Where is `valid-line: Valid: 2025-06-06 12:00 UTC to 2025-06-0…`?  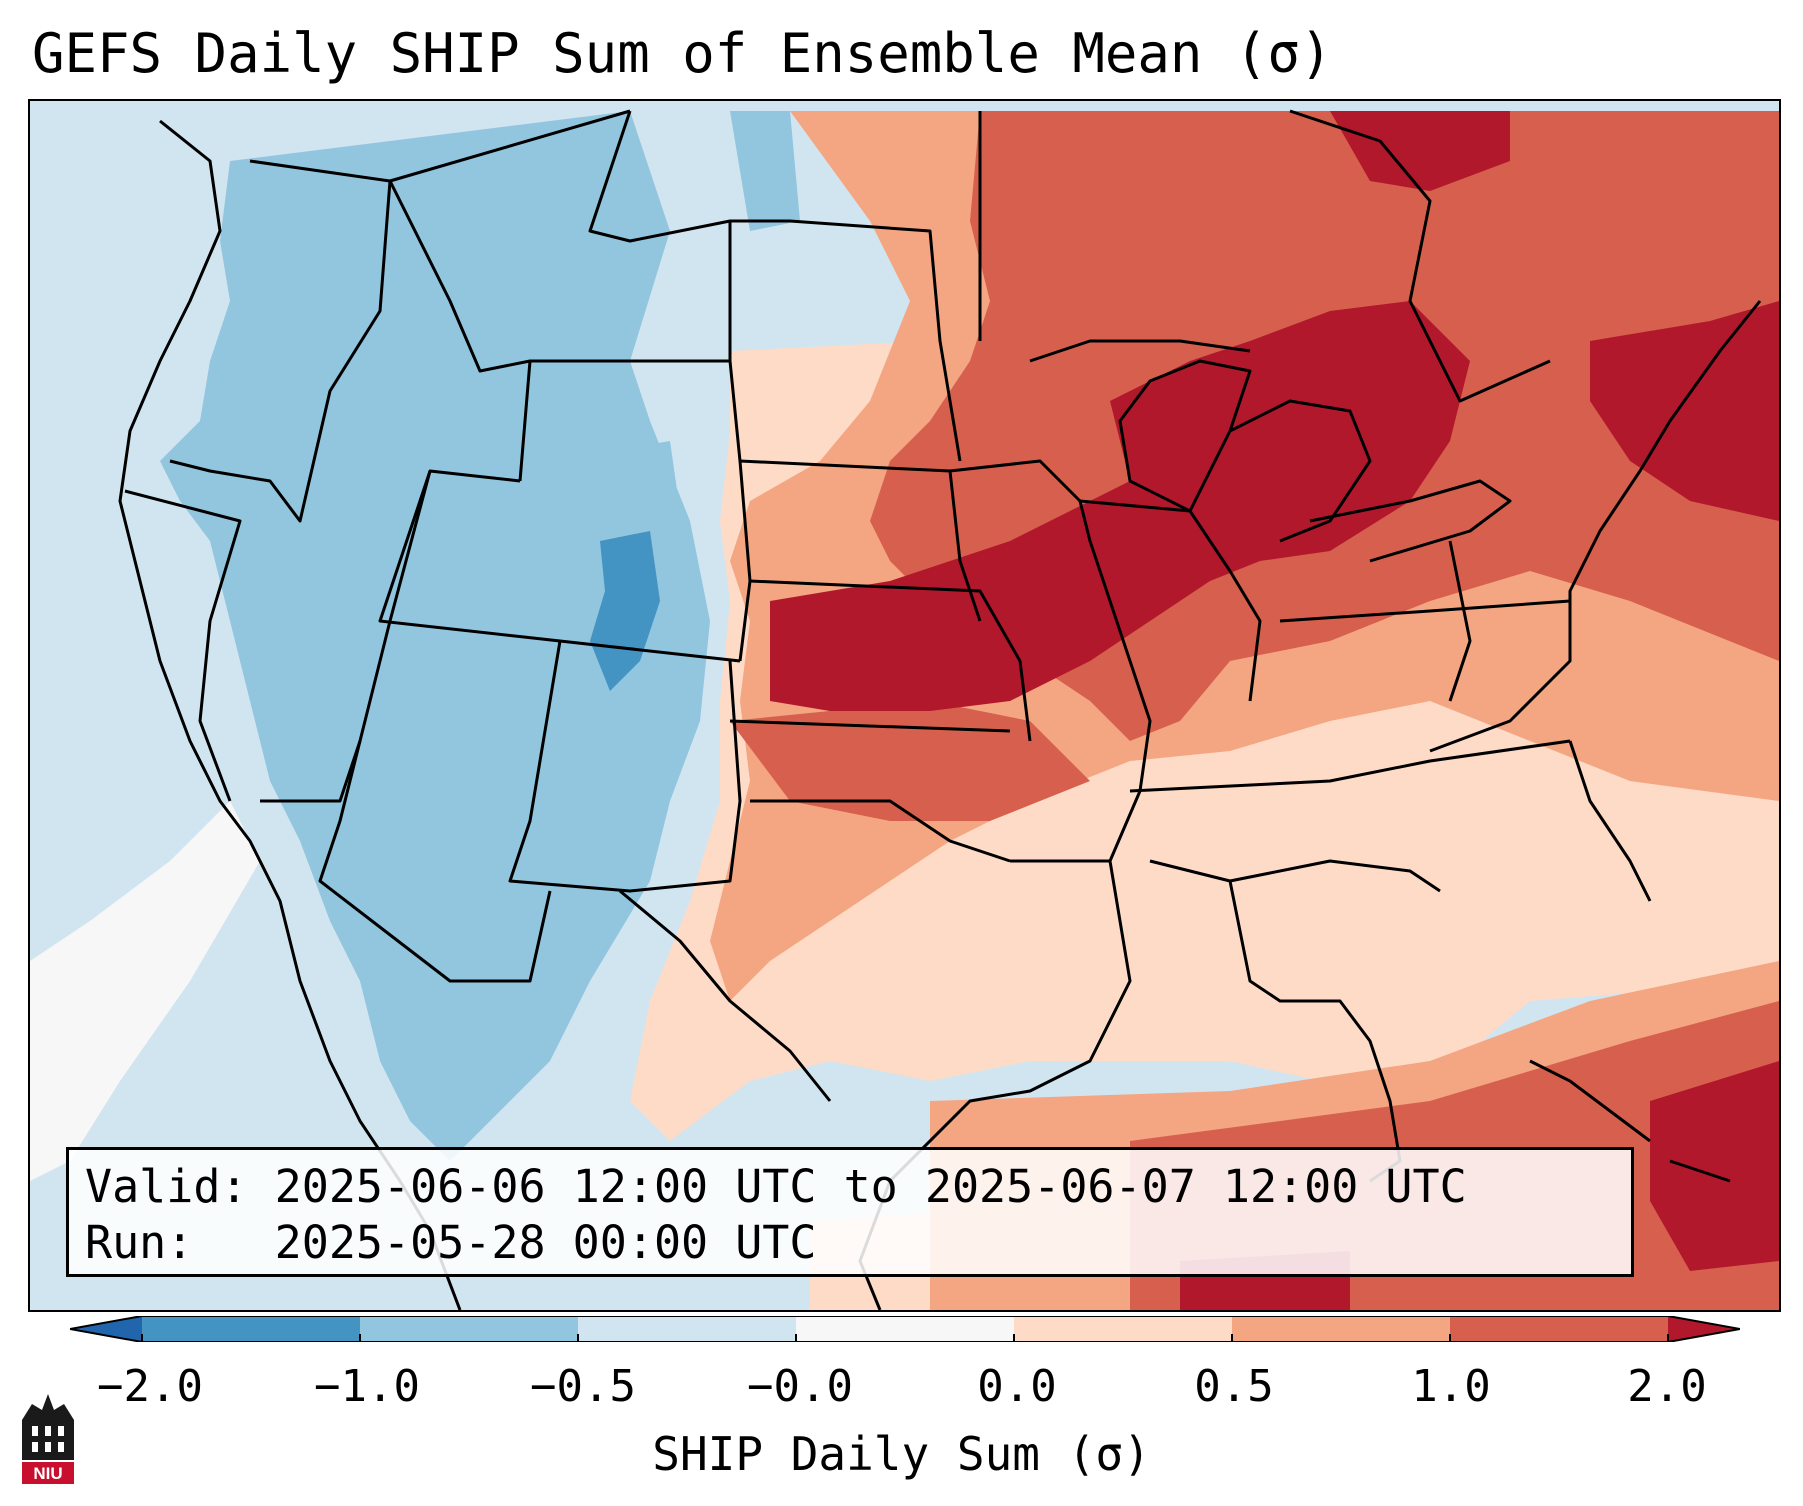
valid-line: Valid: 2025-06-06 12:00 UTC to 2025-06-0… is located at coordinates (776, 1186).